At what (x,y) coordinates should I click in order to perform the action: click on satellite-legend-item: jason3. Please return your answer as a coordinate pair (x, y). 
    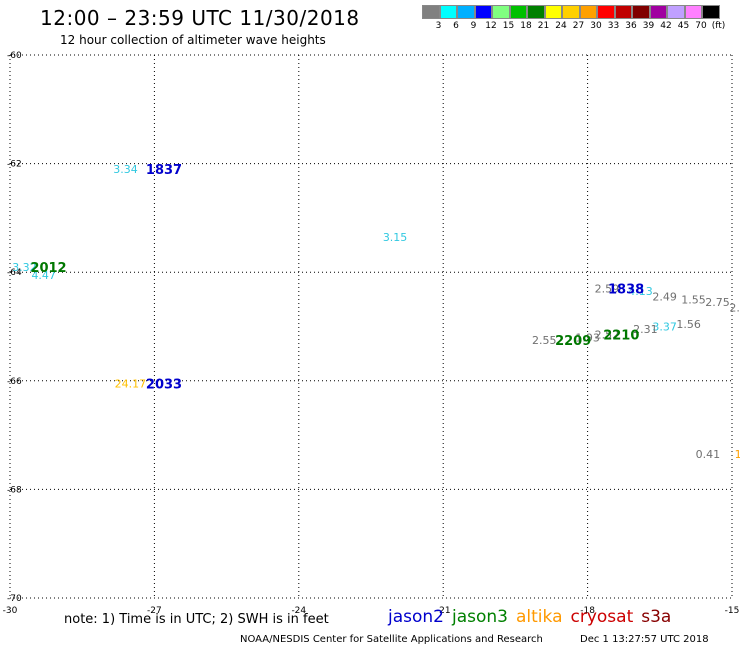
    Looking at the image, I should click on (480, 617).